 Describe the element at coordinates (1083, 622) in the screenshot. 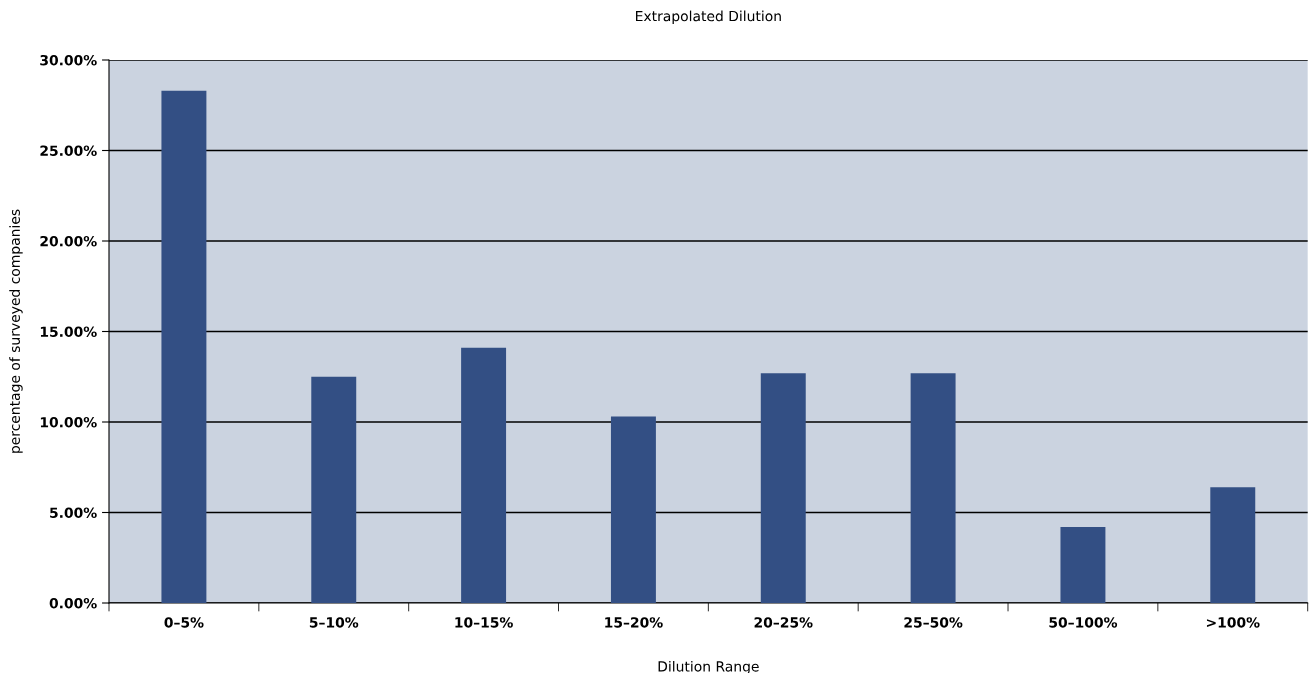

I see `x-tick-label: 50–100%` at that location.